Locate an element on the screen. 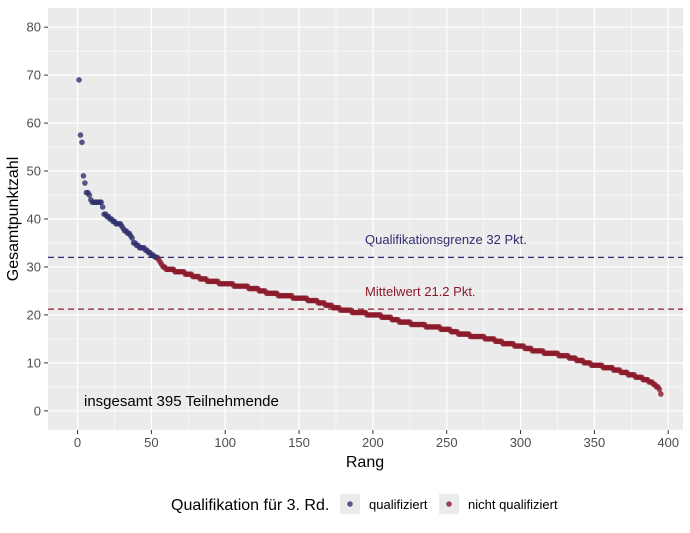 The image size is (690, 533). y-tick-label: 0 is located at coordinates (37, 410).